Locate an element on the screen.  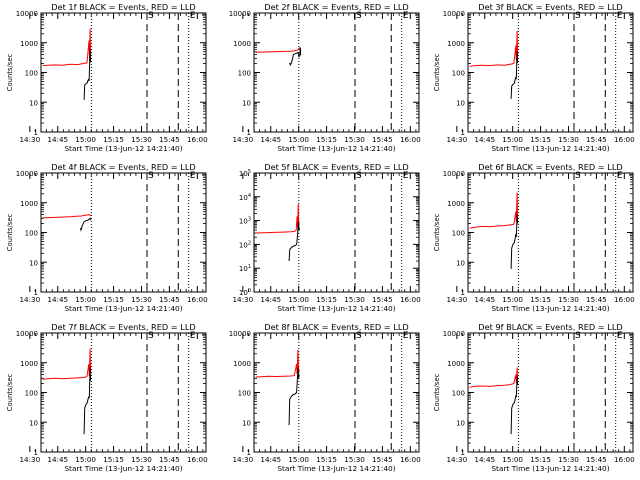
chart-title: Det 1f BLACK = Events, RED = LLD is located at coordinates (123, 7).